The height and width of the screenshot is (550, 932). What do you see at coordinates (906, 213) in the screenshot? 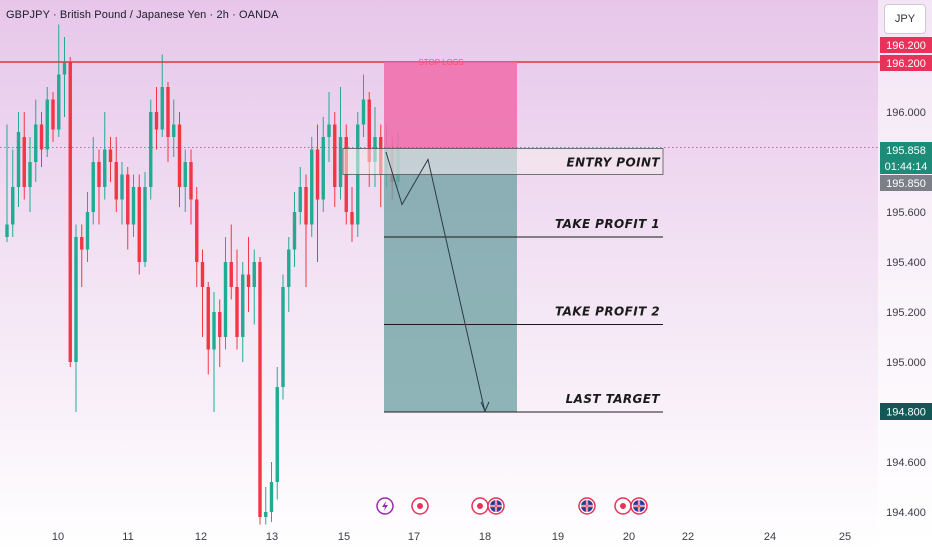
I see `price-tick-label: 195.600` at bounding box center [906, 213].